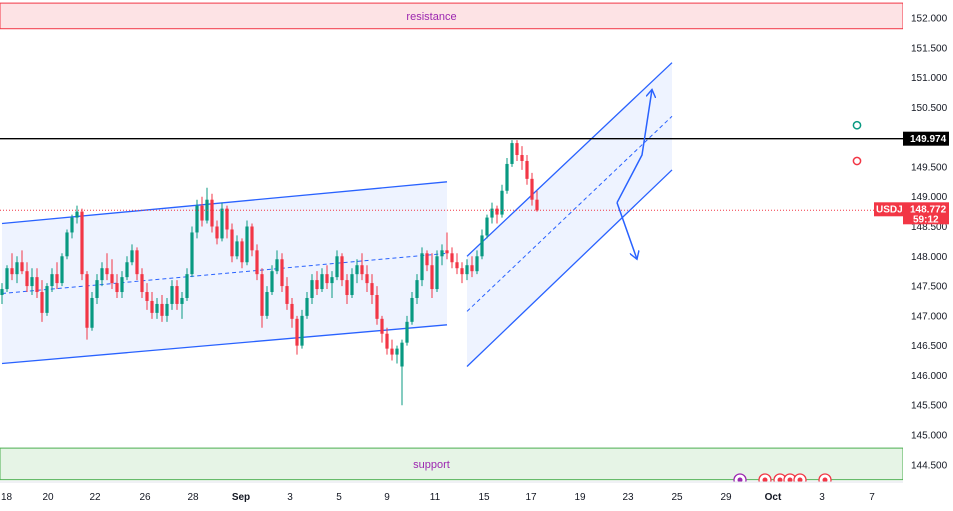 This screenshot has width=953, height=511. Describe the element at coordinates (929, 346) in the screenshot. I see `price-tick-label: 146.500` at that location.